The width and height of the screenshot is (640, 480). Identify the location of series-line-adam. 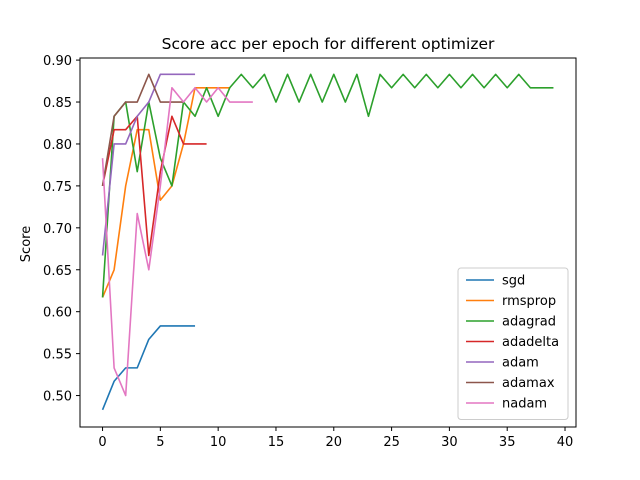
(148, 164).